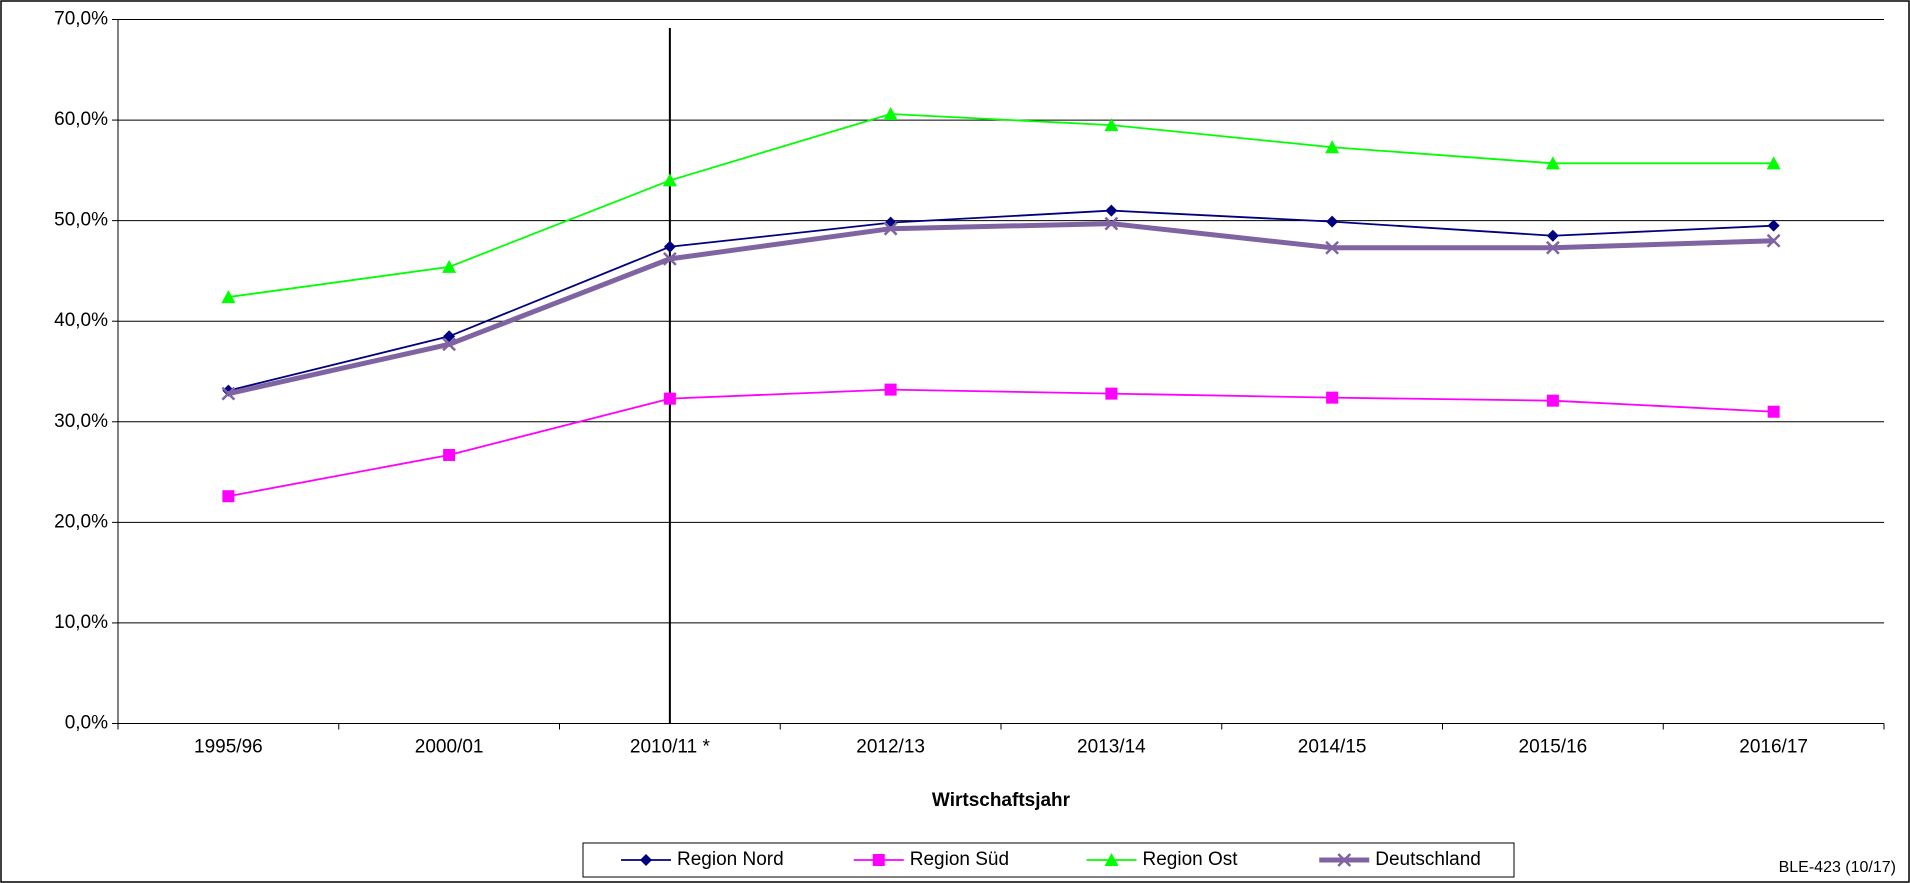 Image resolution: width=1910 pixels, height=883 pixels. I want to click on y-tick-label: 10,0%, so click(81, 622).